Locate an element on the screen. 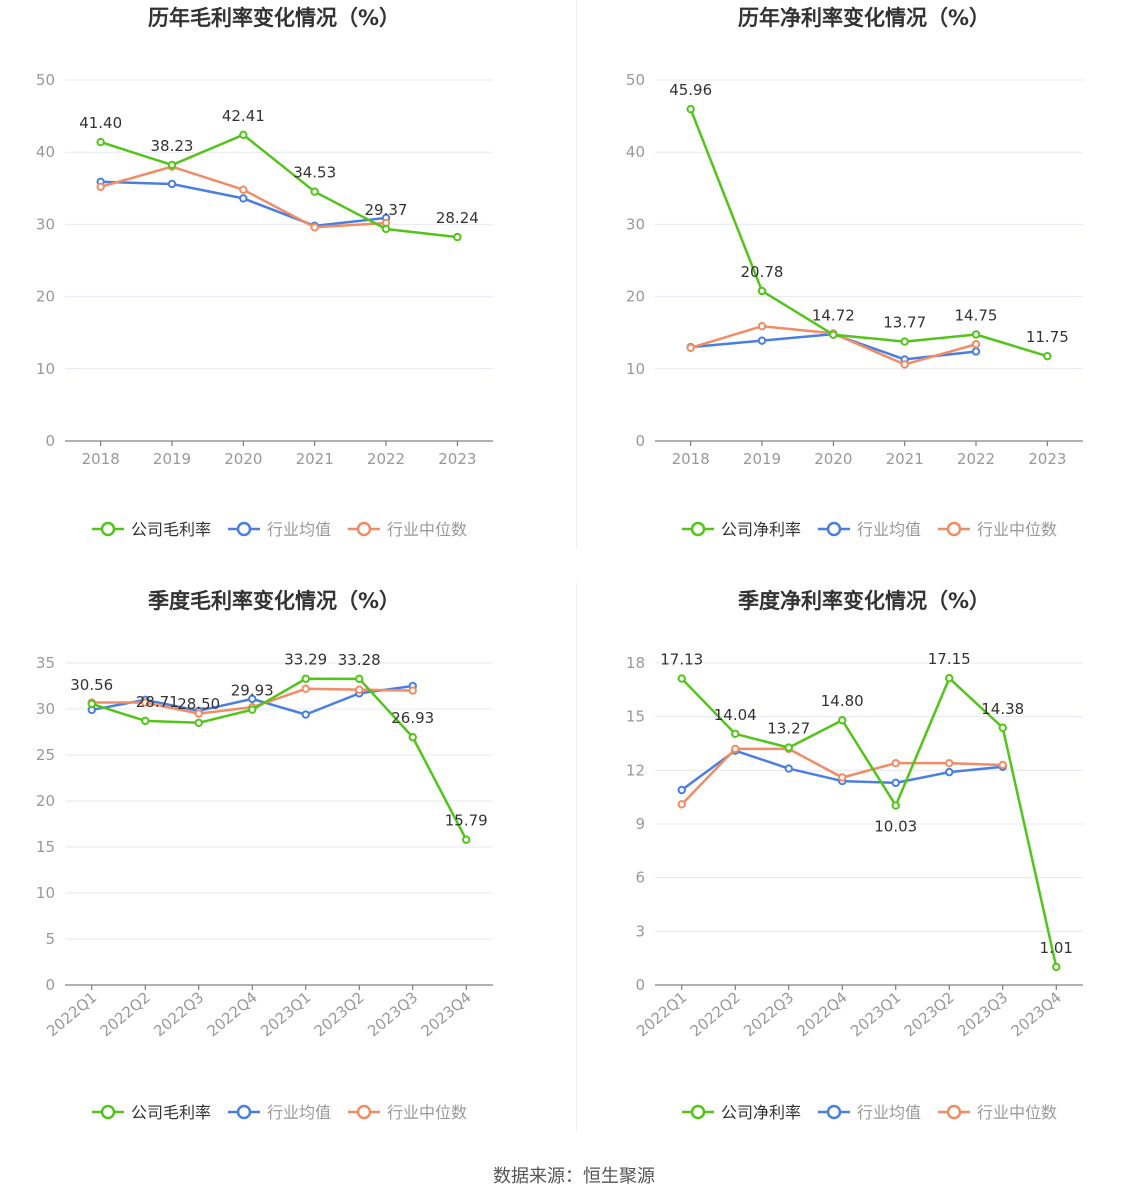 The height and width of the screenshot is (1202, 1148). data-label: 17.13 is located at coordinates (681, 660).